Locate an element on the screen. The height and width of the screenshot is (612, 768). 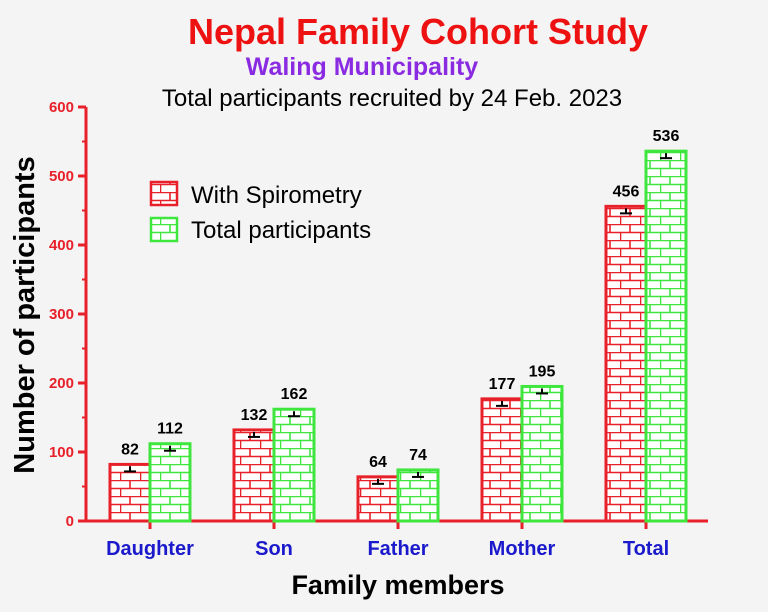
category-label-total: Total is located at coordinates (646, 549).